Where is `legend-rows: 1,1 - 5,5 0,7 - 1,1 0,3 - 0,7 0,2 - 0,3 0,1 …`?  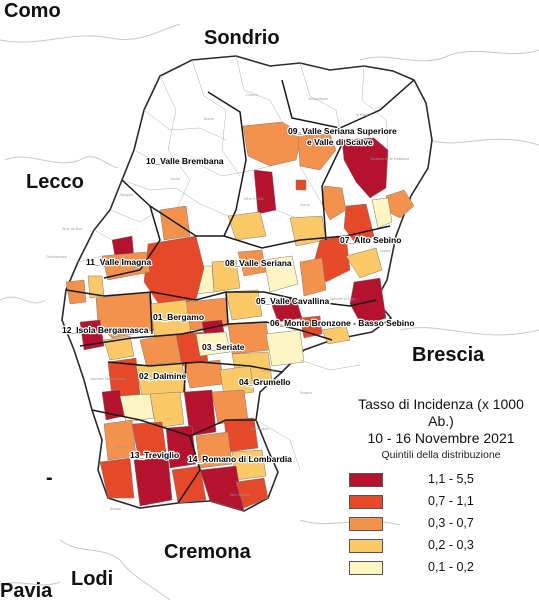 legend-rows: 1,1 - 5,5 0,7 - 1,1 0,3 - 0,7 0,2 - 0,3 0,1 … is located at coordinates (441, 525).